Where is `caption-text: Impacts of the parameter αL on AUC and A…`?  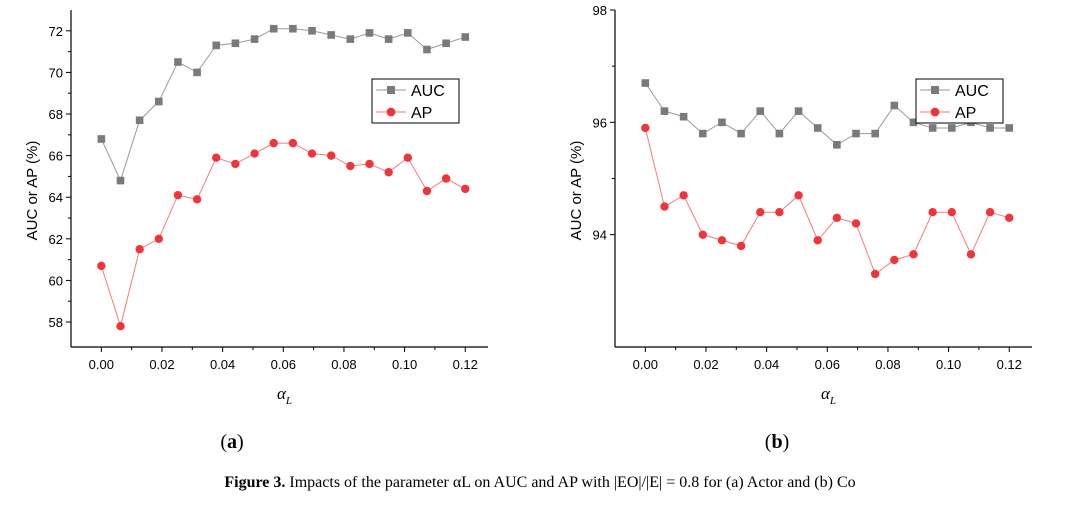 caption-text: Impacts of the parameter αL on AUC and A… is located at coordinates (572, 482).